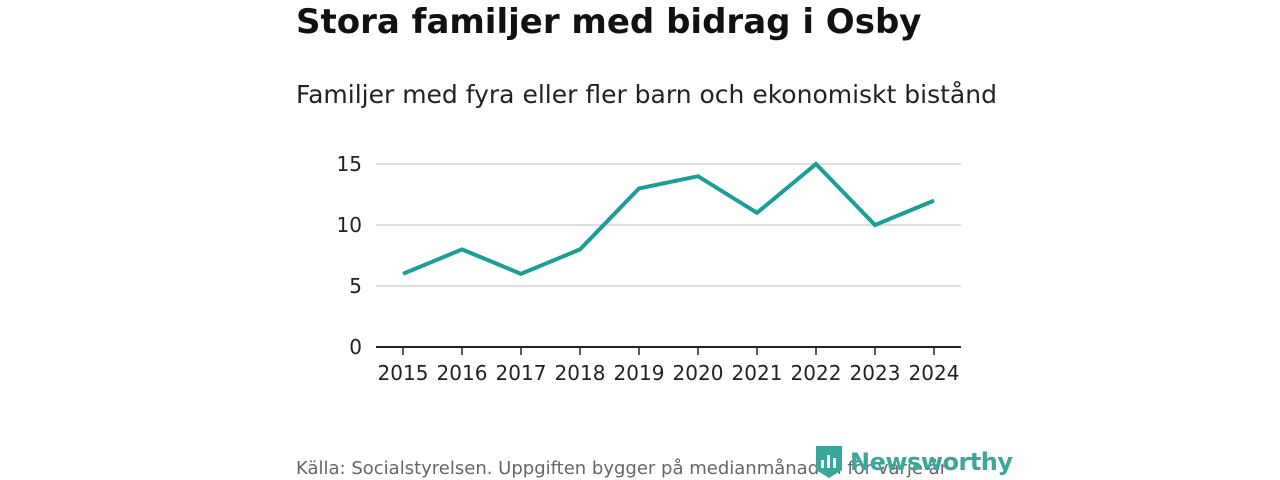 Image resolution: width=1280 pixels, height=480 pixels. I want to click on grid-lines, so click(668, 225).